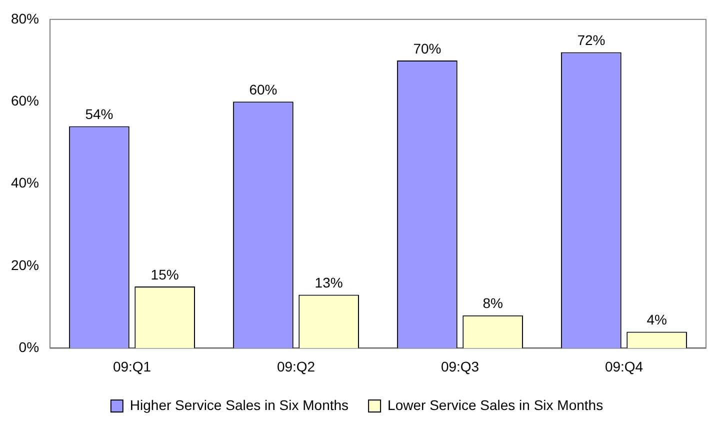 The image size is (724, 431). Describe the element at coordinates (29, 347) in the screenshot. I see `y-tick-label: 0%` at that location.